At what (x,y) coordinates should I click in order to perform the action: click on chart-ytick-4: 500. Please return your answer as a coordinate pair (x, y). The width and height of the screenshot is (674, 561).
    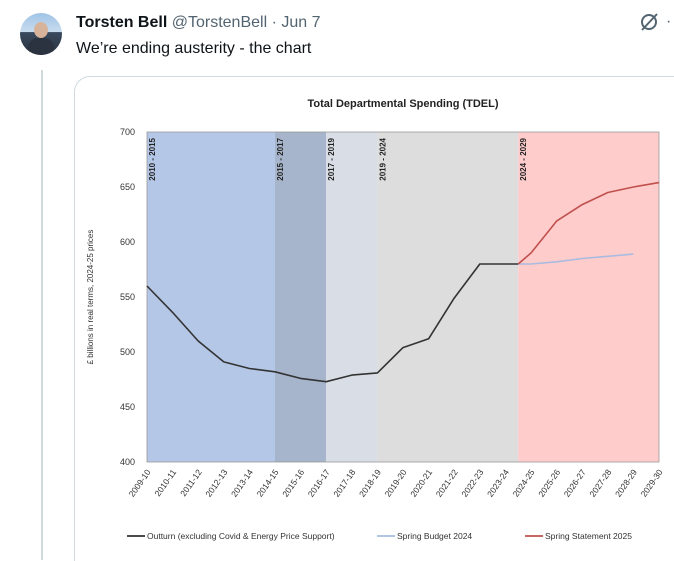
    Looking at the image, I should click on (127, 352).